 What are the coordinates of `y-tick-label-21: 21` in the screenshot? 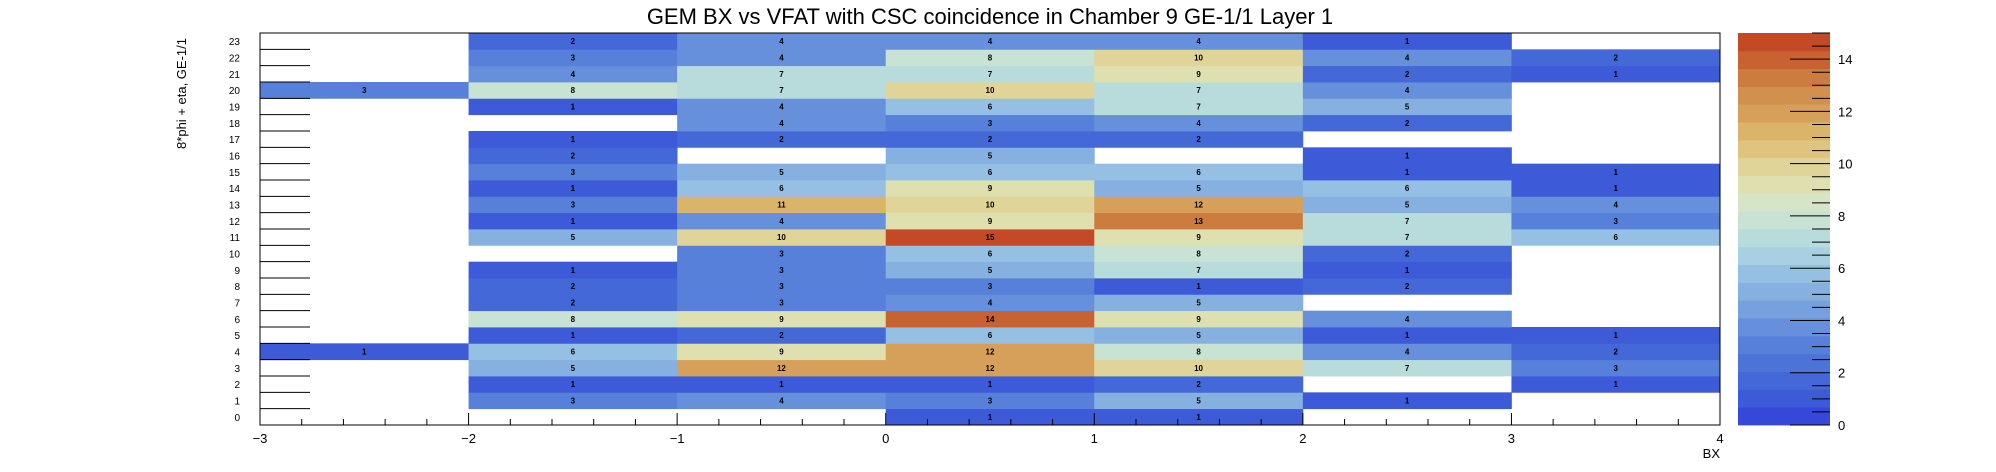 It's located at (235, 75).